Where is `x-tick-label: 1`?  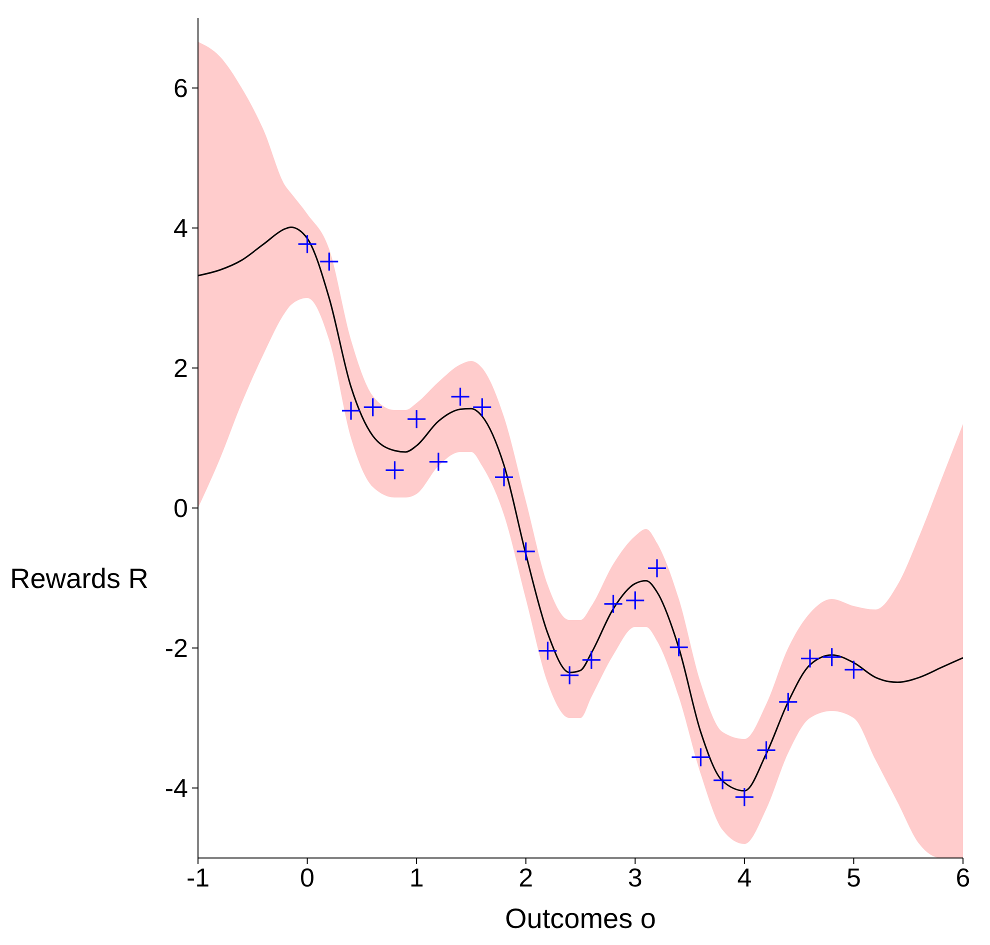 x-tick-label: 1 is located at coordinates (416, 877).